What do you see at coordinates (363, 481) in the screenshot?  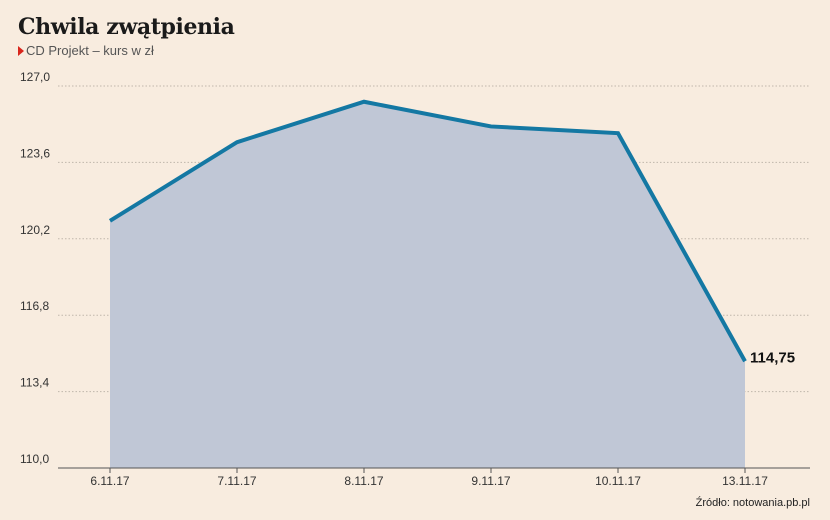 I see `x-tick-label: 8.11.17` at bounding box center [363, 481].